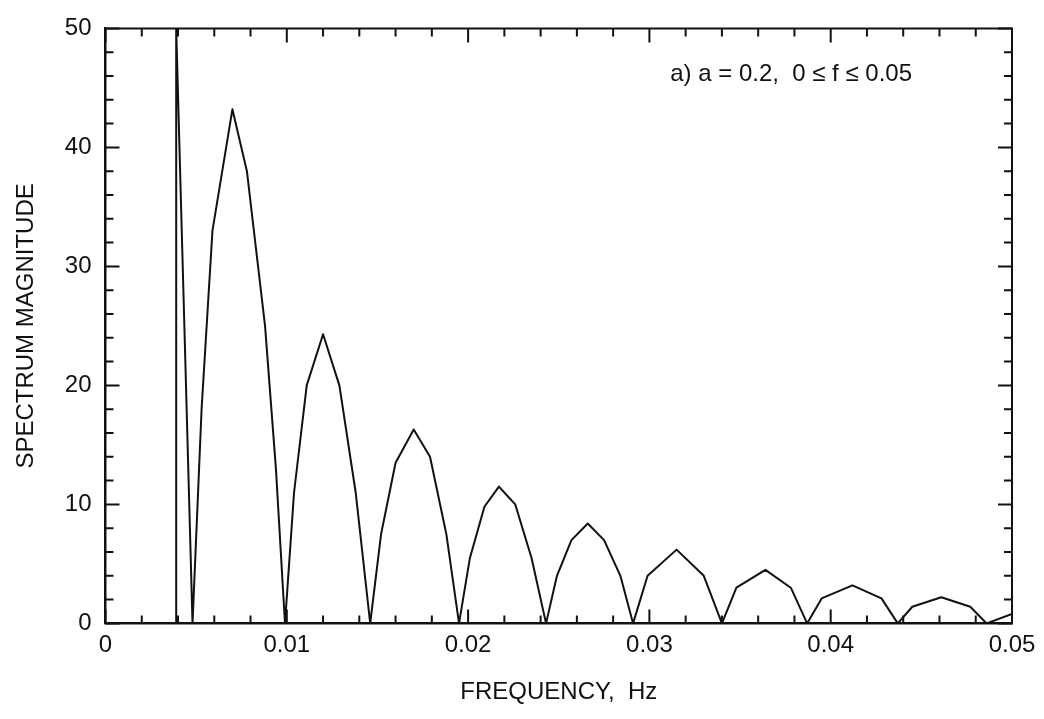  What do you see at coordinates (649, 644) in the screenshot?
I see `x-tick-label: 0.03` at bounding box center [649, 644].